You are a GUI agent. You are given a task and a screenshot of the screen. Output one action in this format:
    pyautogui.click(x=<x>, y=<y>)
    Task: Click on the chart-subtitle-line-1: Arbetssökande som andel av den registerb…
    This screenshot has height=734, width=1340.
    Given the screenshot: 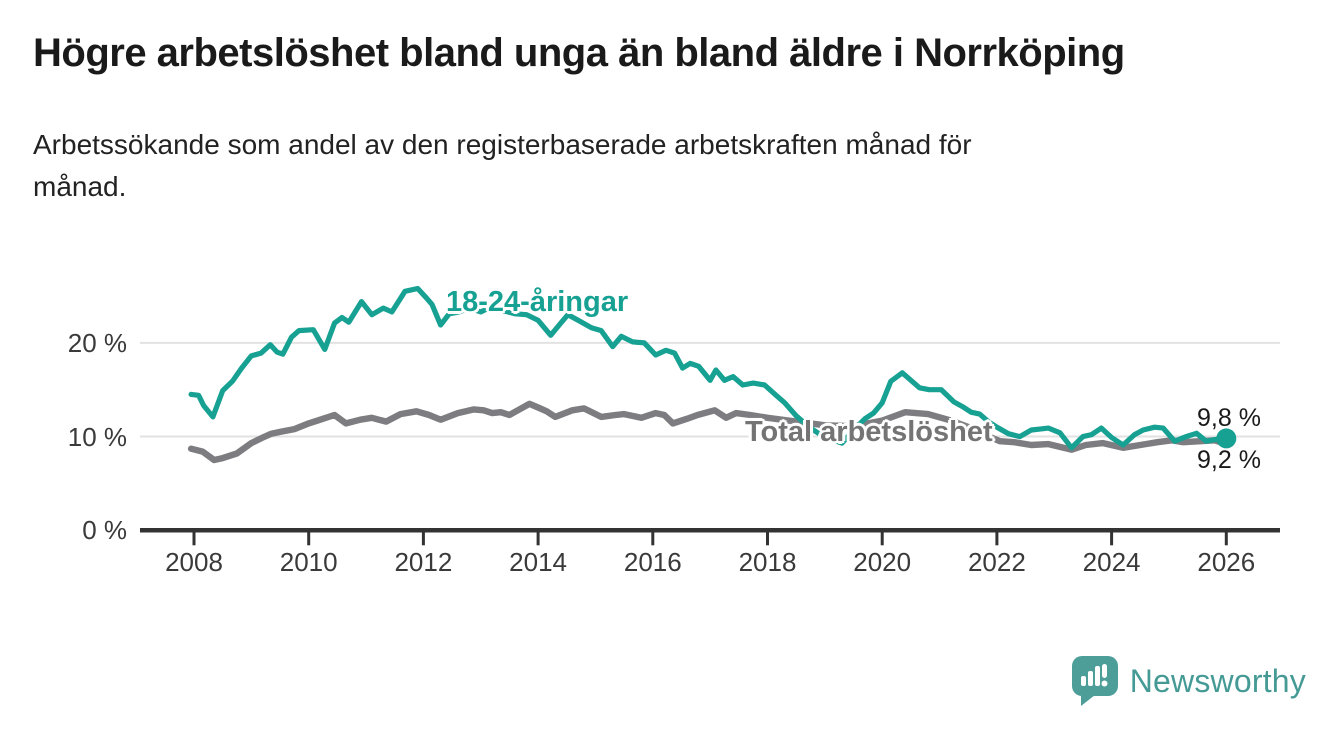 What is the action you would take?
    pyautogui.click(x=502, y=144)
    